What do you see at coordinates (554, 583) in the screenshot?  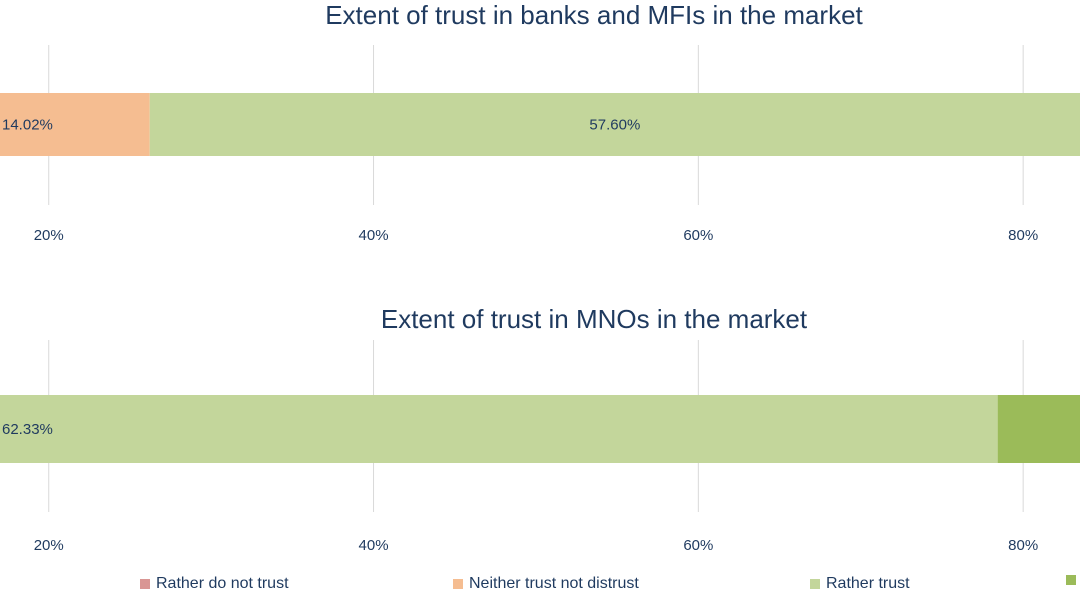 I see `legend-label: Neither trust not distrust` at bounding box center [554, 583].